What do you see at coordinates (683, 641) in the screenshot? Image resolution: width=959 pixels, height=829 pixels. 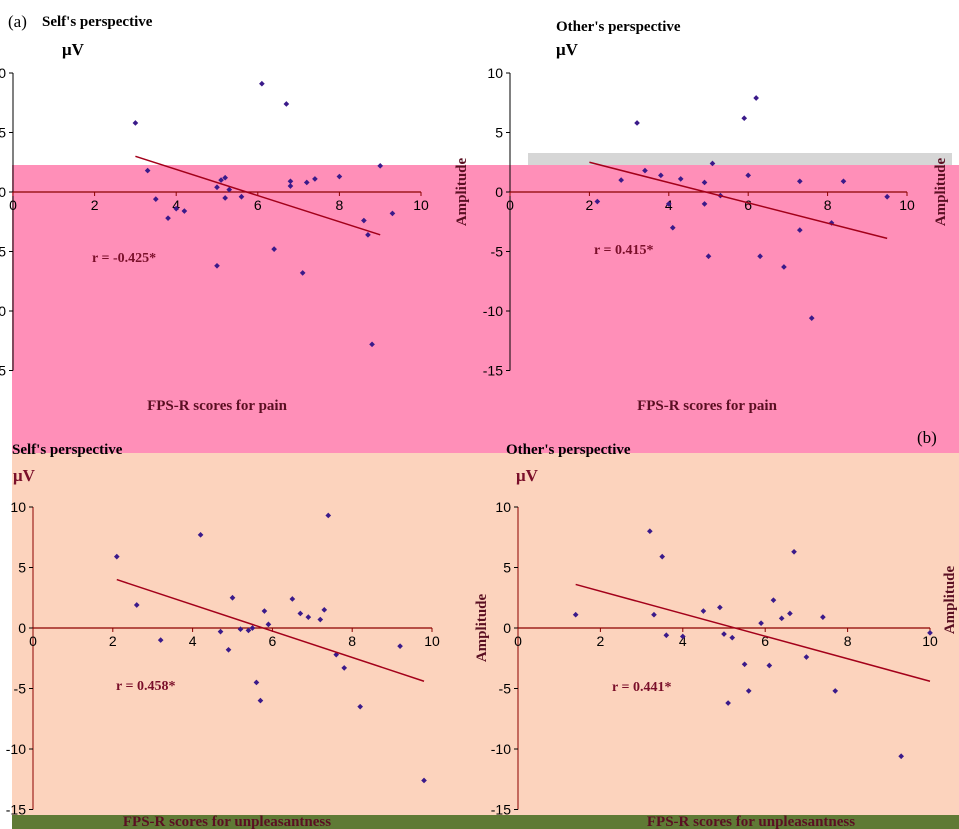 I see `panel-4-x-tick-label: 4` at bounding box center [683, 641].